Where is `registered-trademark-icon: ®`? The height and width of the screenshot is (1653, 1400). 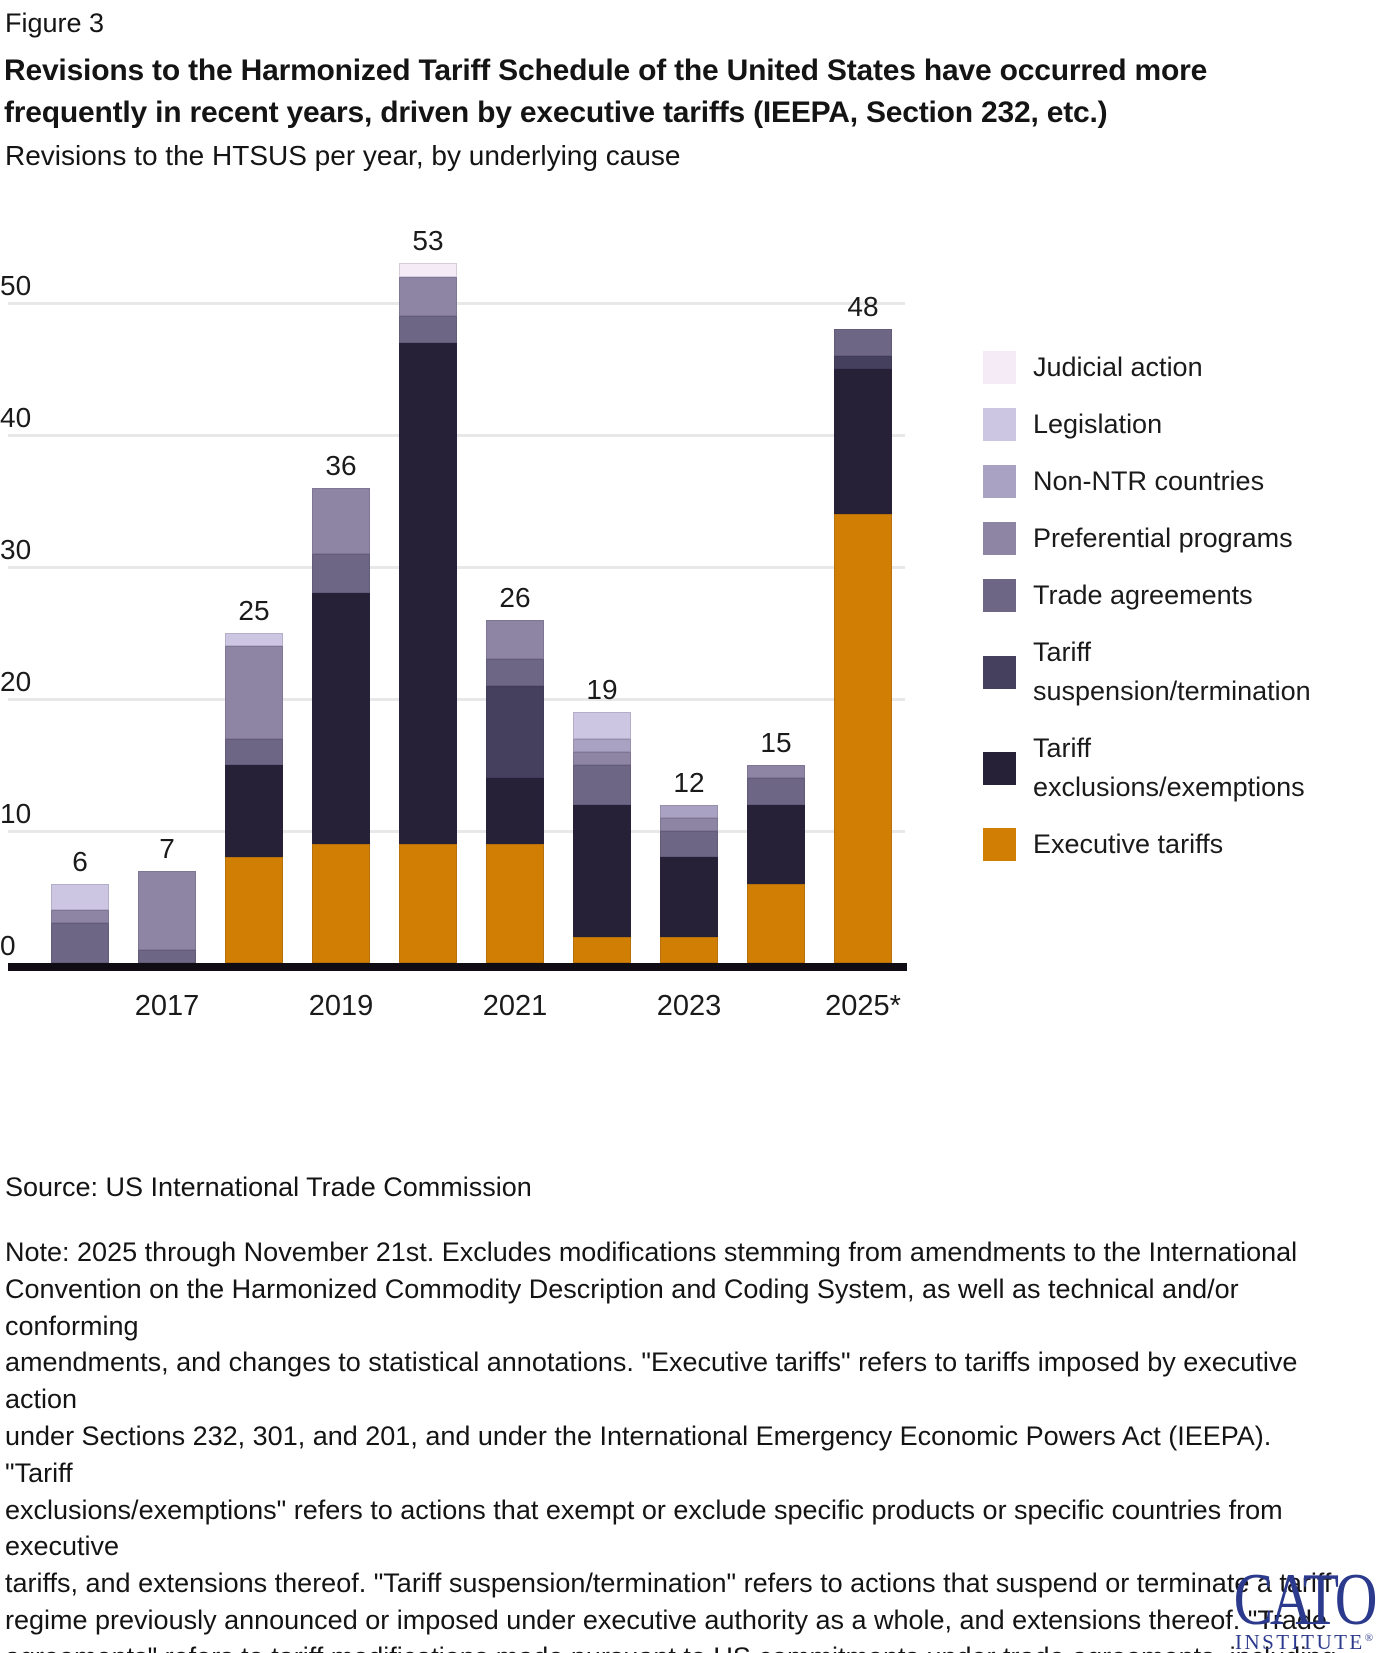
registered-trademark-icon: ® is located at coordinates (1369, 1638).